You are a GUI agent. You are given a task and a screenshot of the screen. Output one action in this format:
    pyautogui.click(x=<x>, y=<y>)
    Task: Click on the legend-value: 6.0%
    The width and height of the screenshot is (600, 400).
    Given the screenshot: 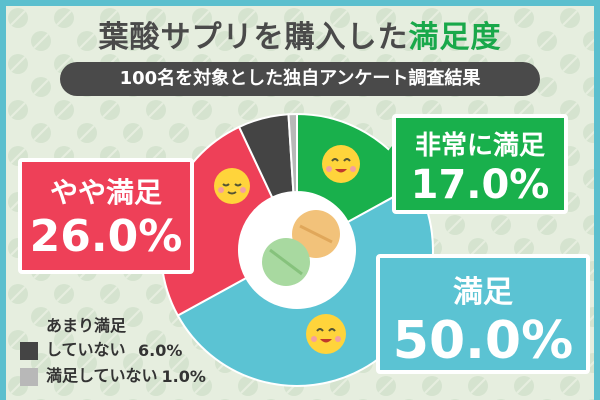 What is the action you would take?
    pyautogui.click(x=160, y=350)
    